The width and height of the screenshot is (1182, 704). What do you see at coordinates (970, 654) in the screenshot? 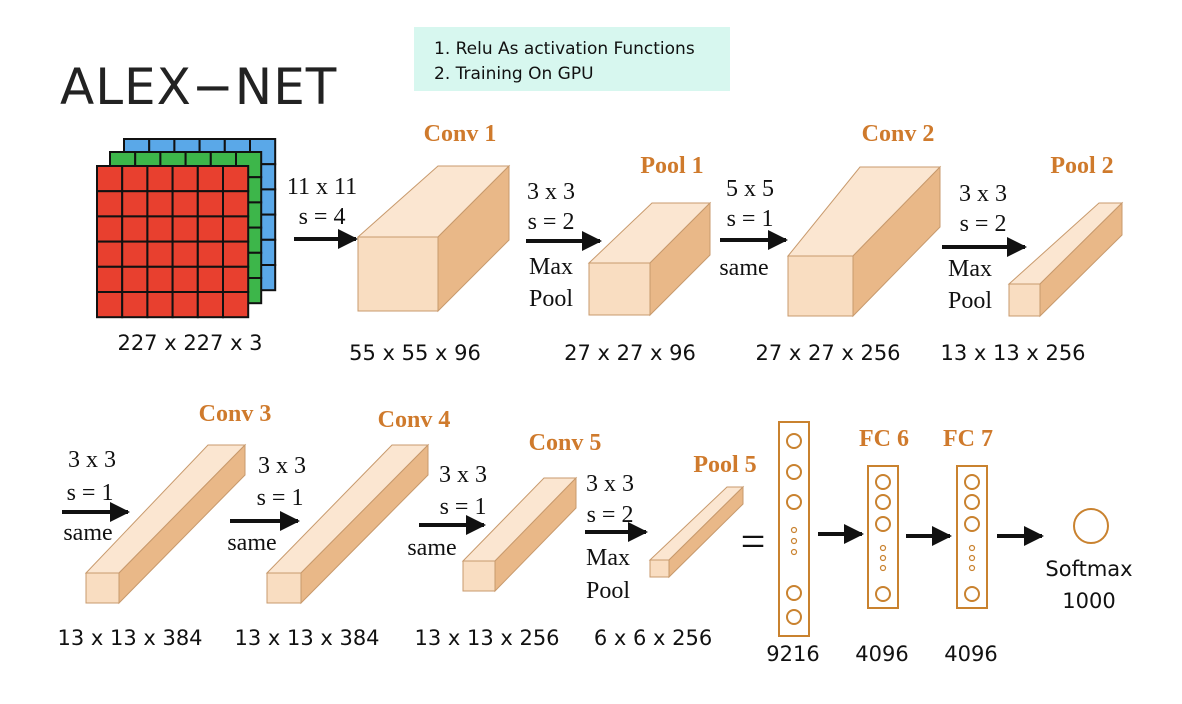
I see `fc-size: 4096` at bounding box center [970, 654].